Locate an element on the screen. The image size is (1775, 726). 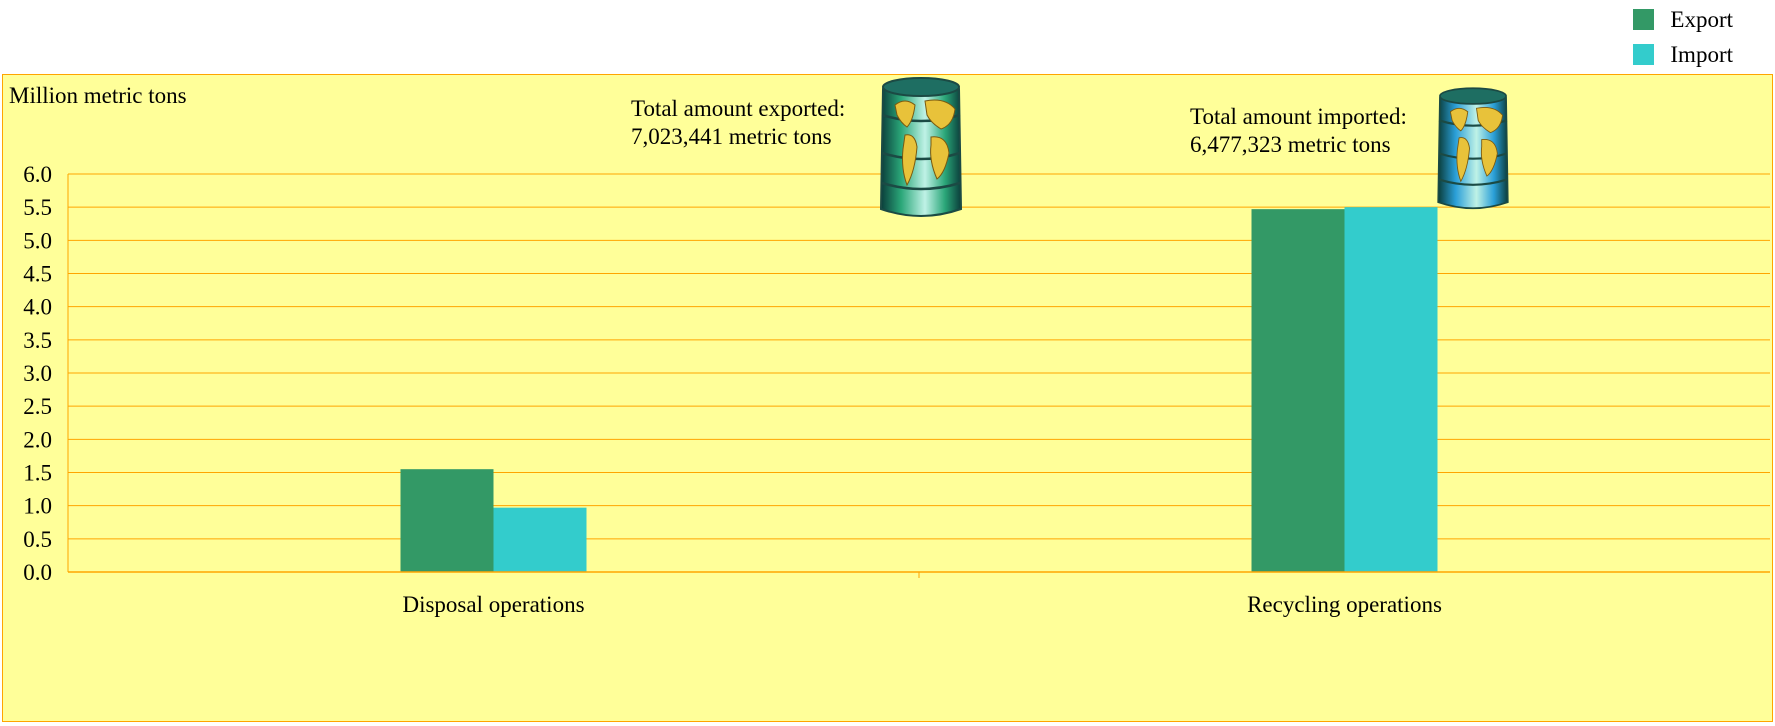
bar-export-recycling is located at coordinates (1298, 390).